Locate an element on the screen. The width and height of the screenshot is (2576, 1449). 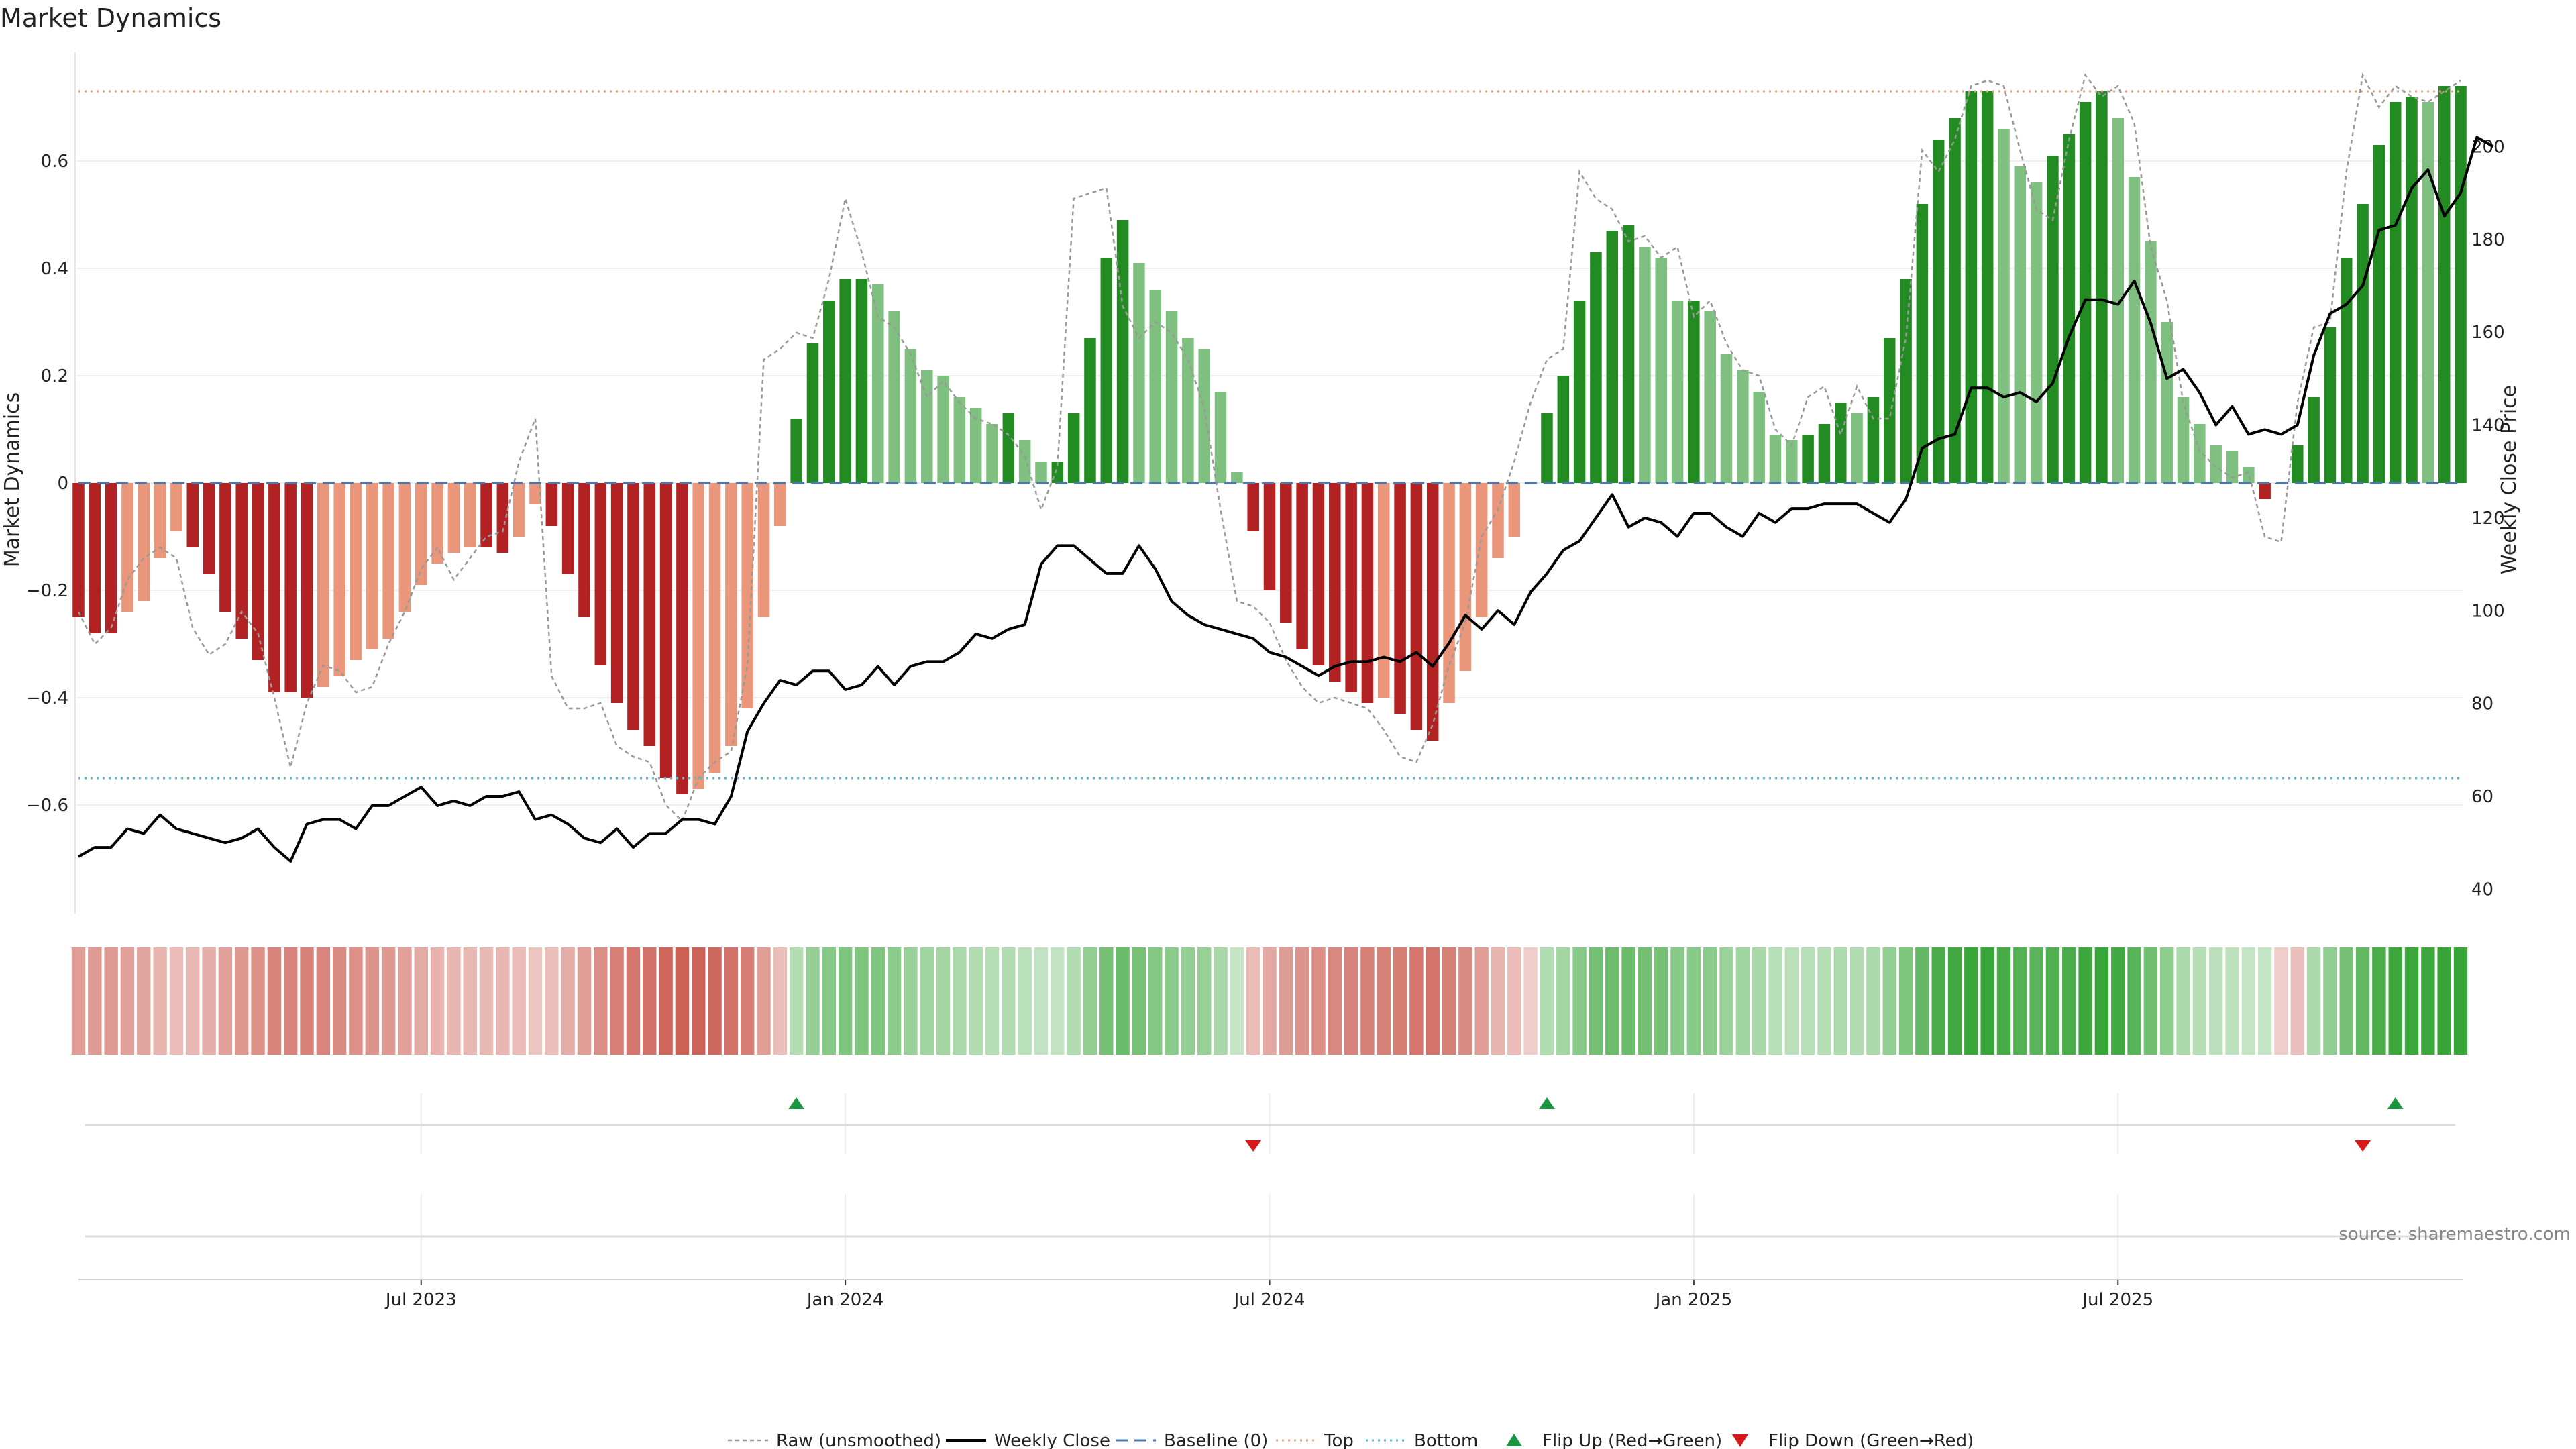
legend-label: Bottom is located at coordinates (1446, 1440).